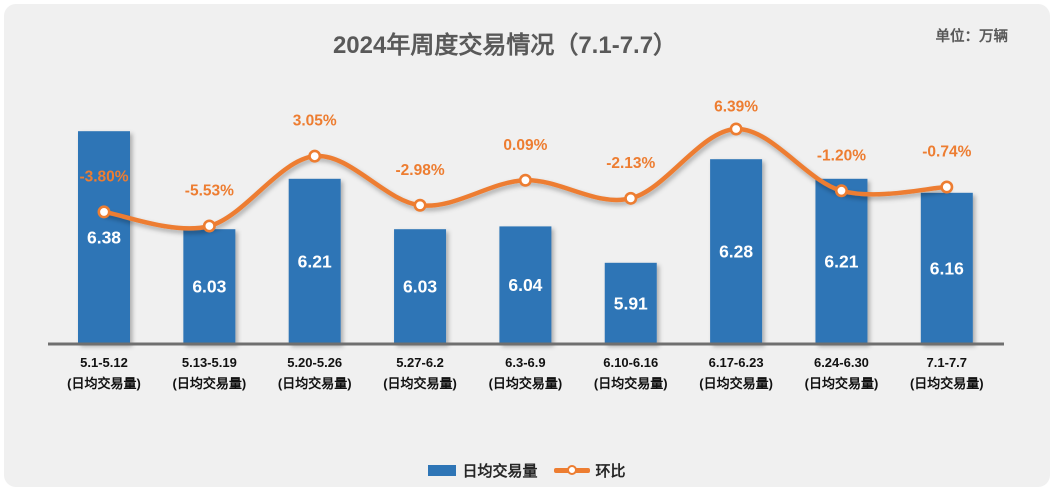 The width and height of the screenshot is (1054, 491). I want to click on bar-value-label: 6.28, so click(736, 252).